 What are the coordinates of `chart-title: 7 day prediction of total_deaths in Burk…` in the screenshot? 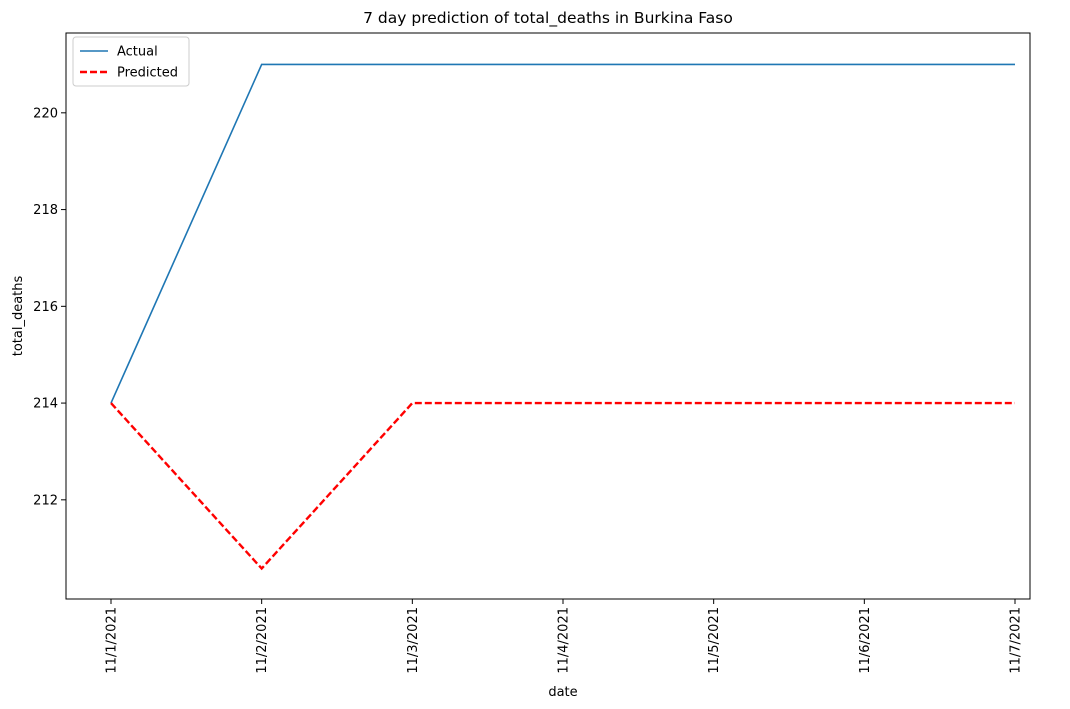 It's located at (548, 18).